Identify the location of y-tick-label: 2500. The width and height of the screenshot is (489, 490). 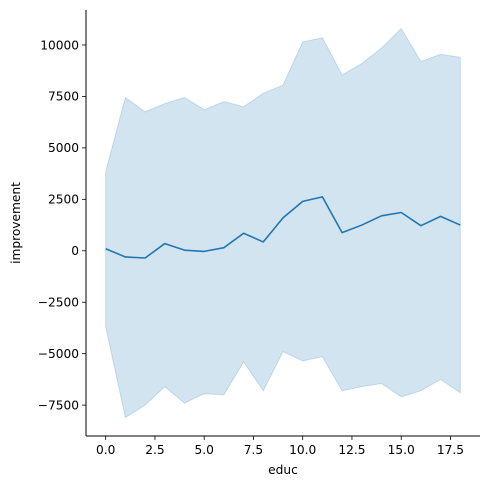
(63, 200).